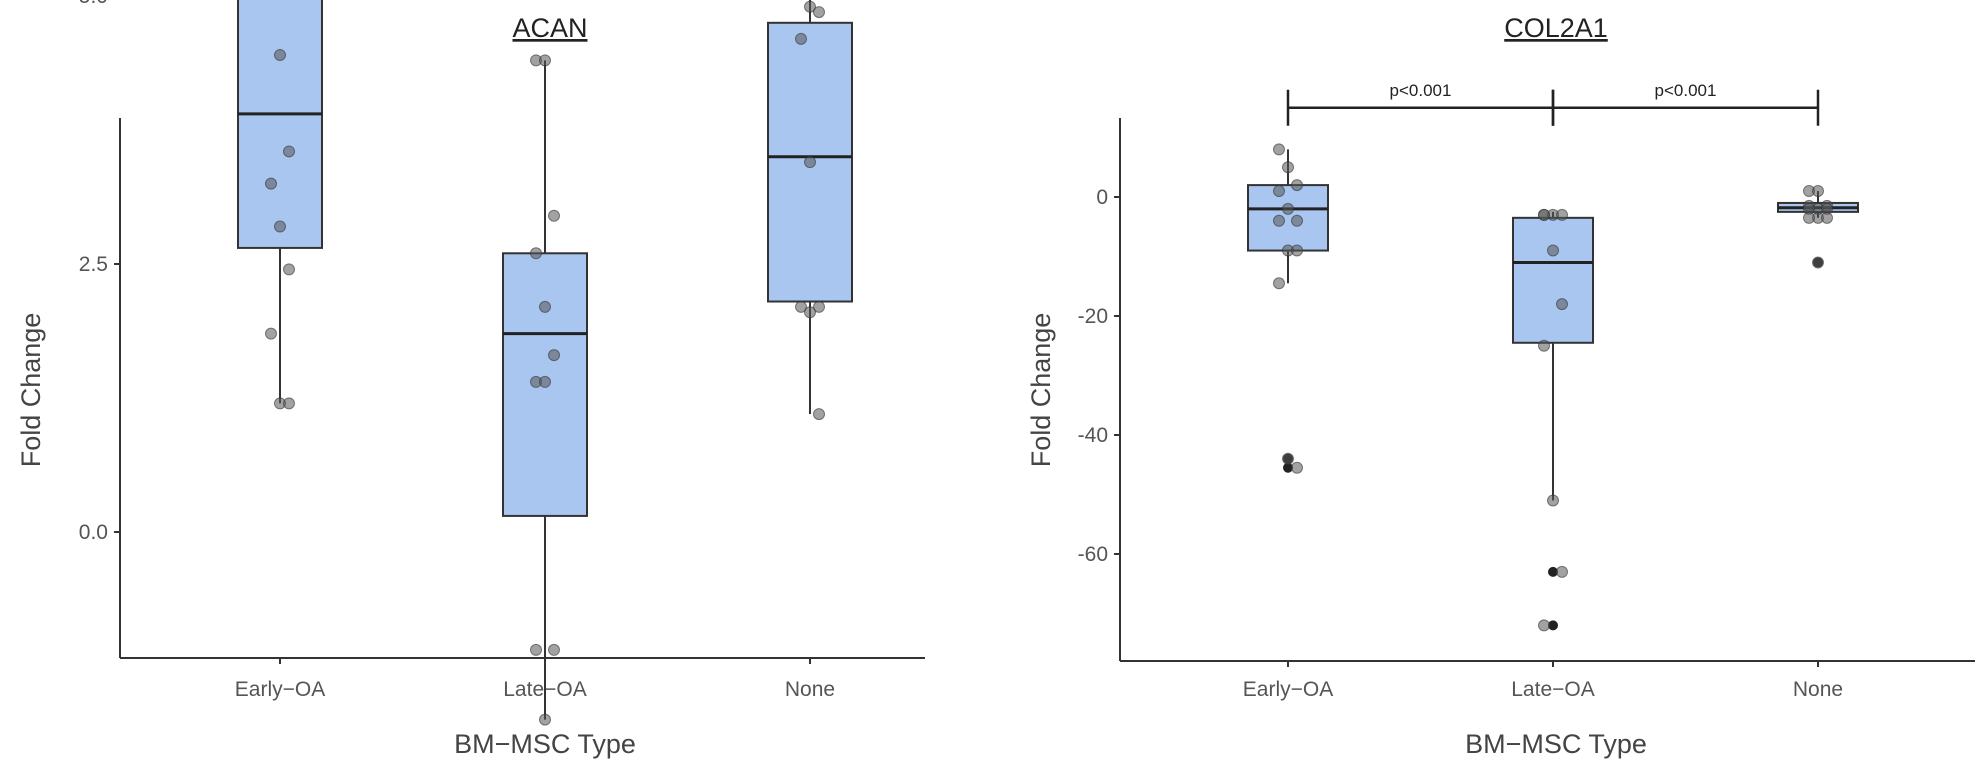 The height and width of the screenshot is (771, 1985). Describe the element at coordinates (1685, 103) in the screenshot. I see `significance-bracket-2: p<0.001` at that location.